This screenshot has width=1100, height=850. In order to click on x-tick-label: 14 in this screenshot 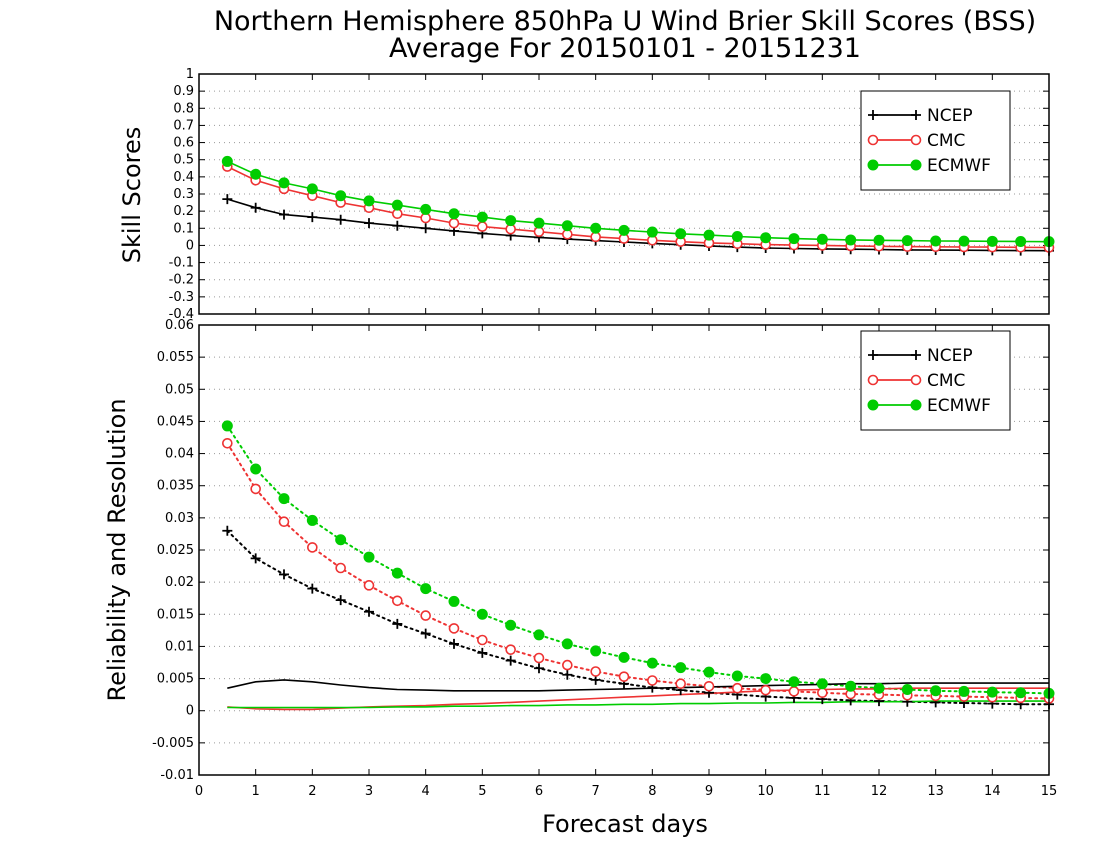, I will do `click(992, 791)`.